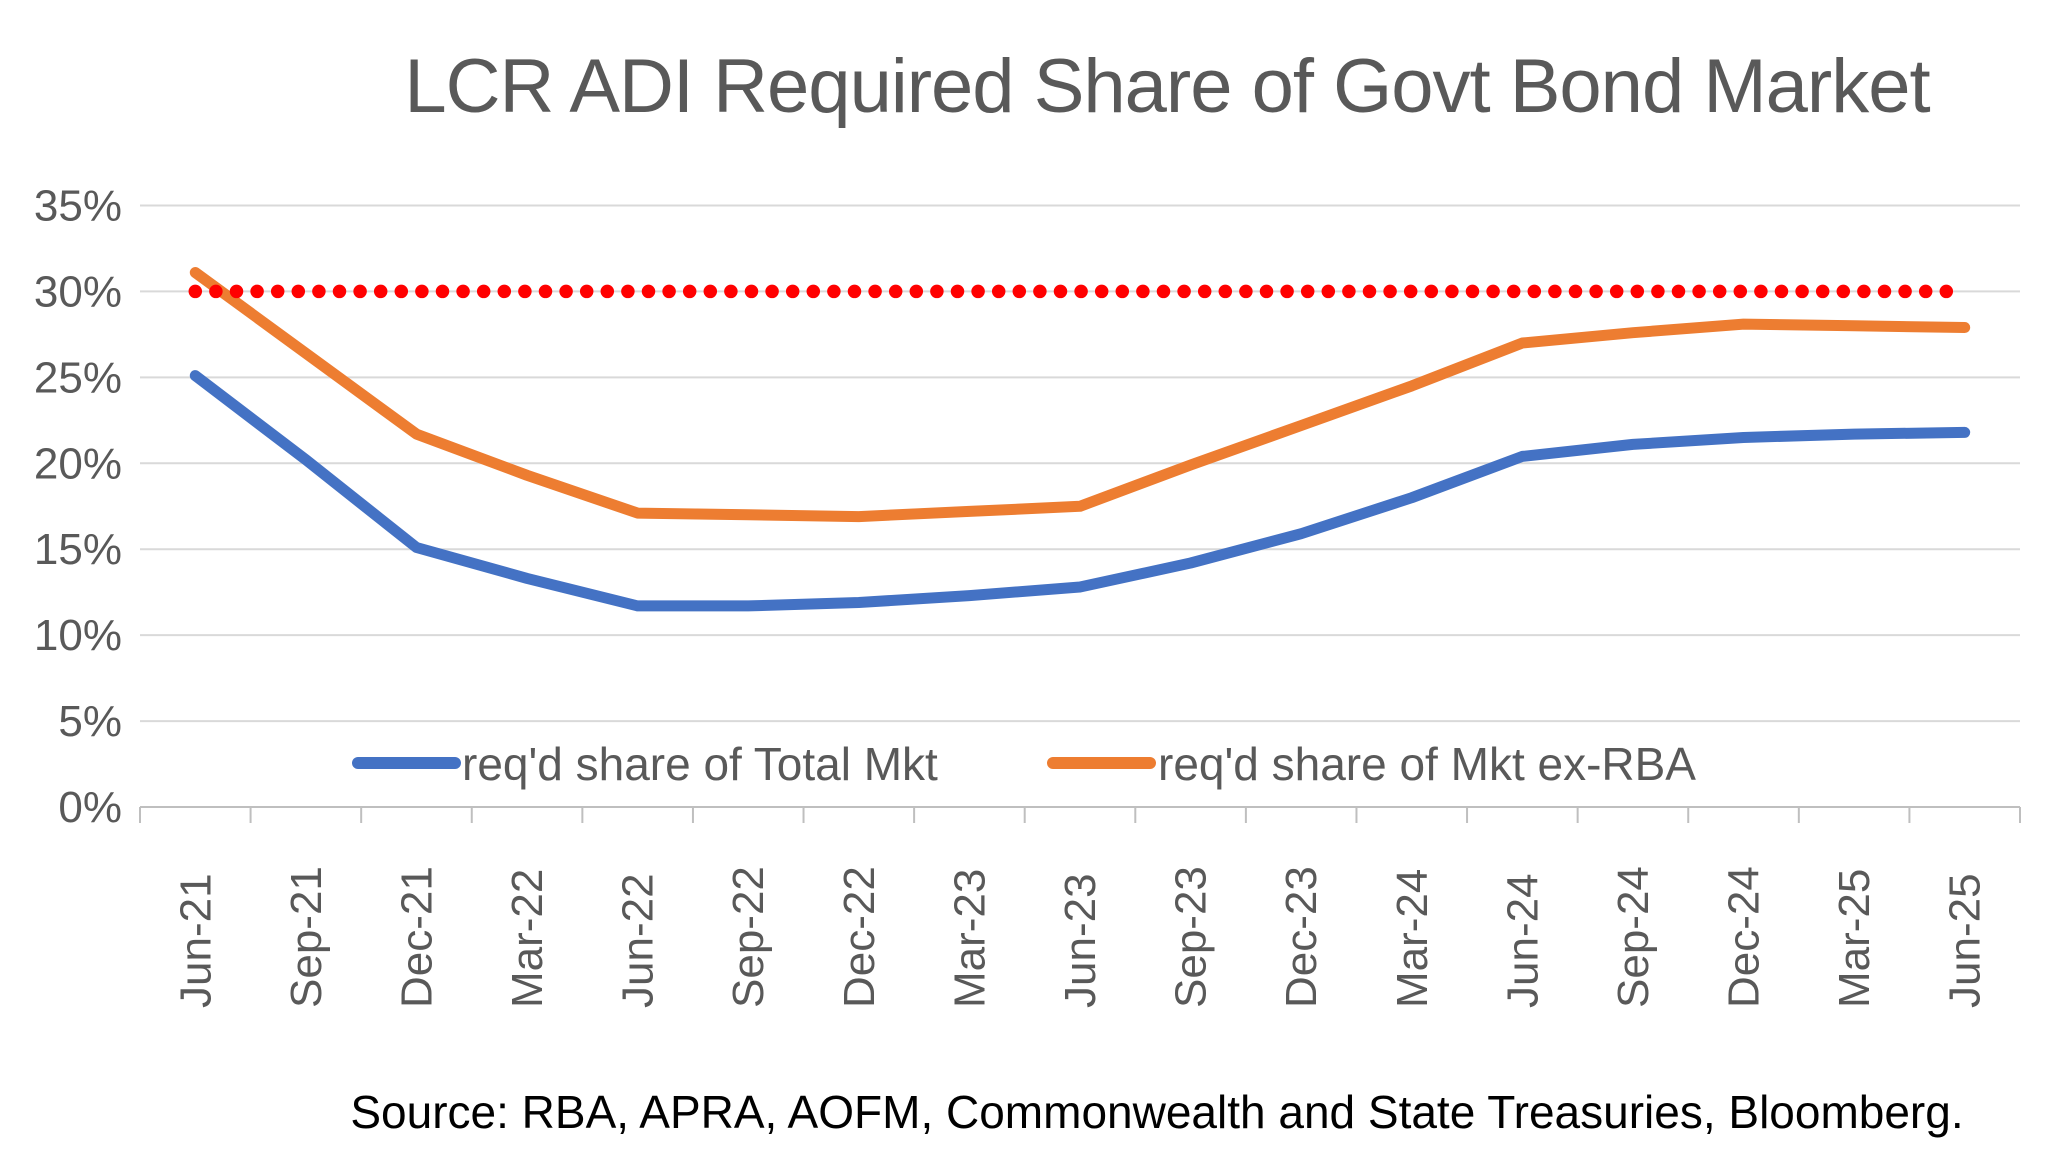  I want to click on x-axis-tick-label: Mar-23, so click(969, 938).